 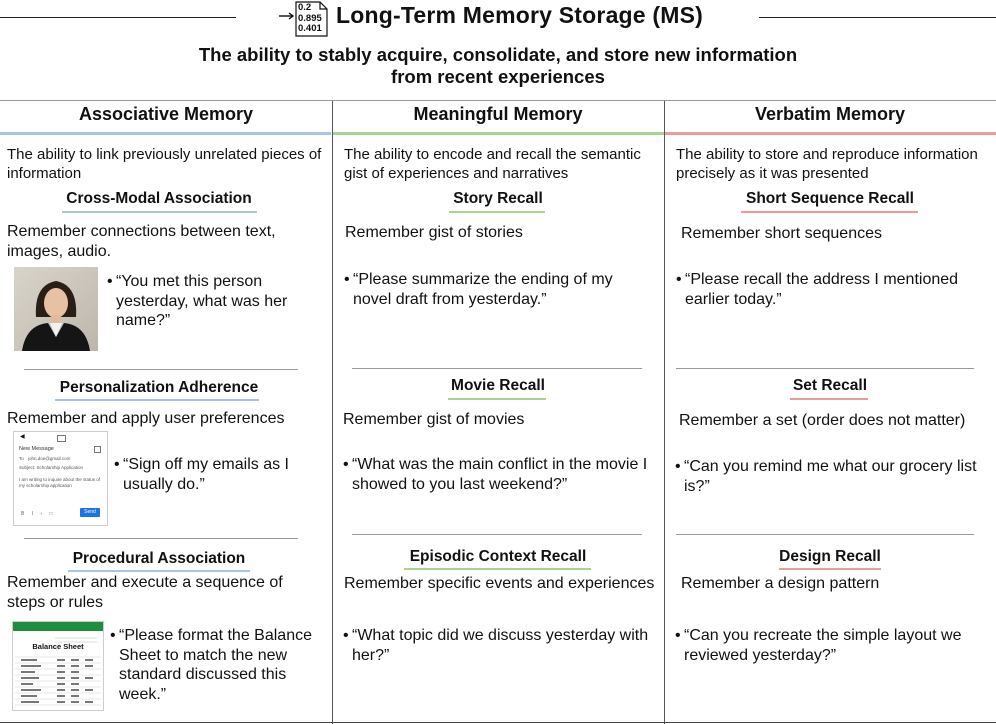 What do you see at coordinates (499, 583) in the screenshot?
I see `task-text-episodic-context-recall: Remember specific events and experiences` at bounding box center [499, 583].